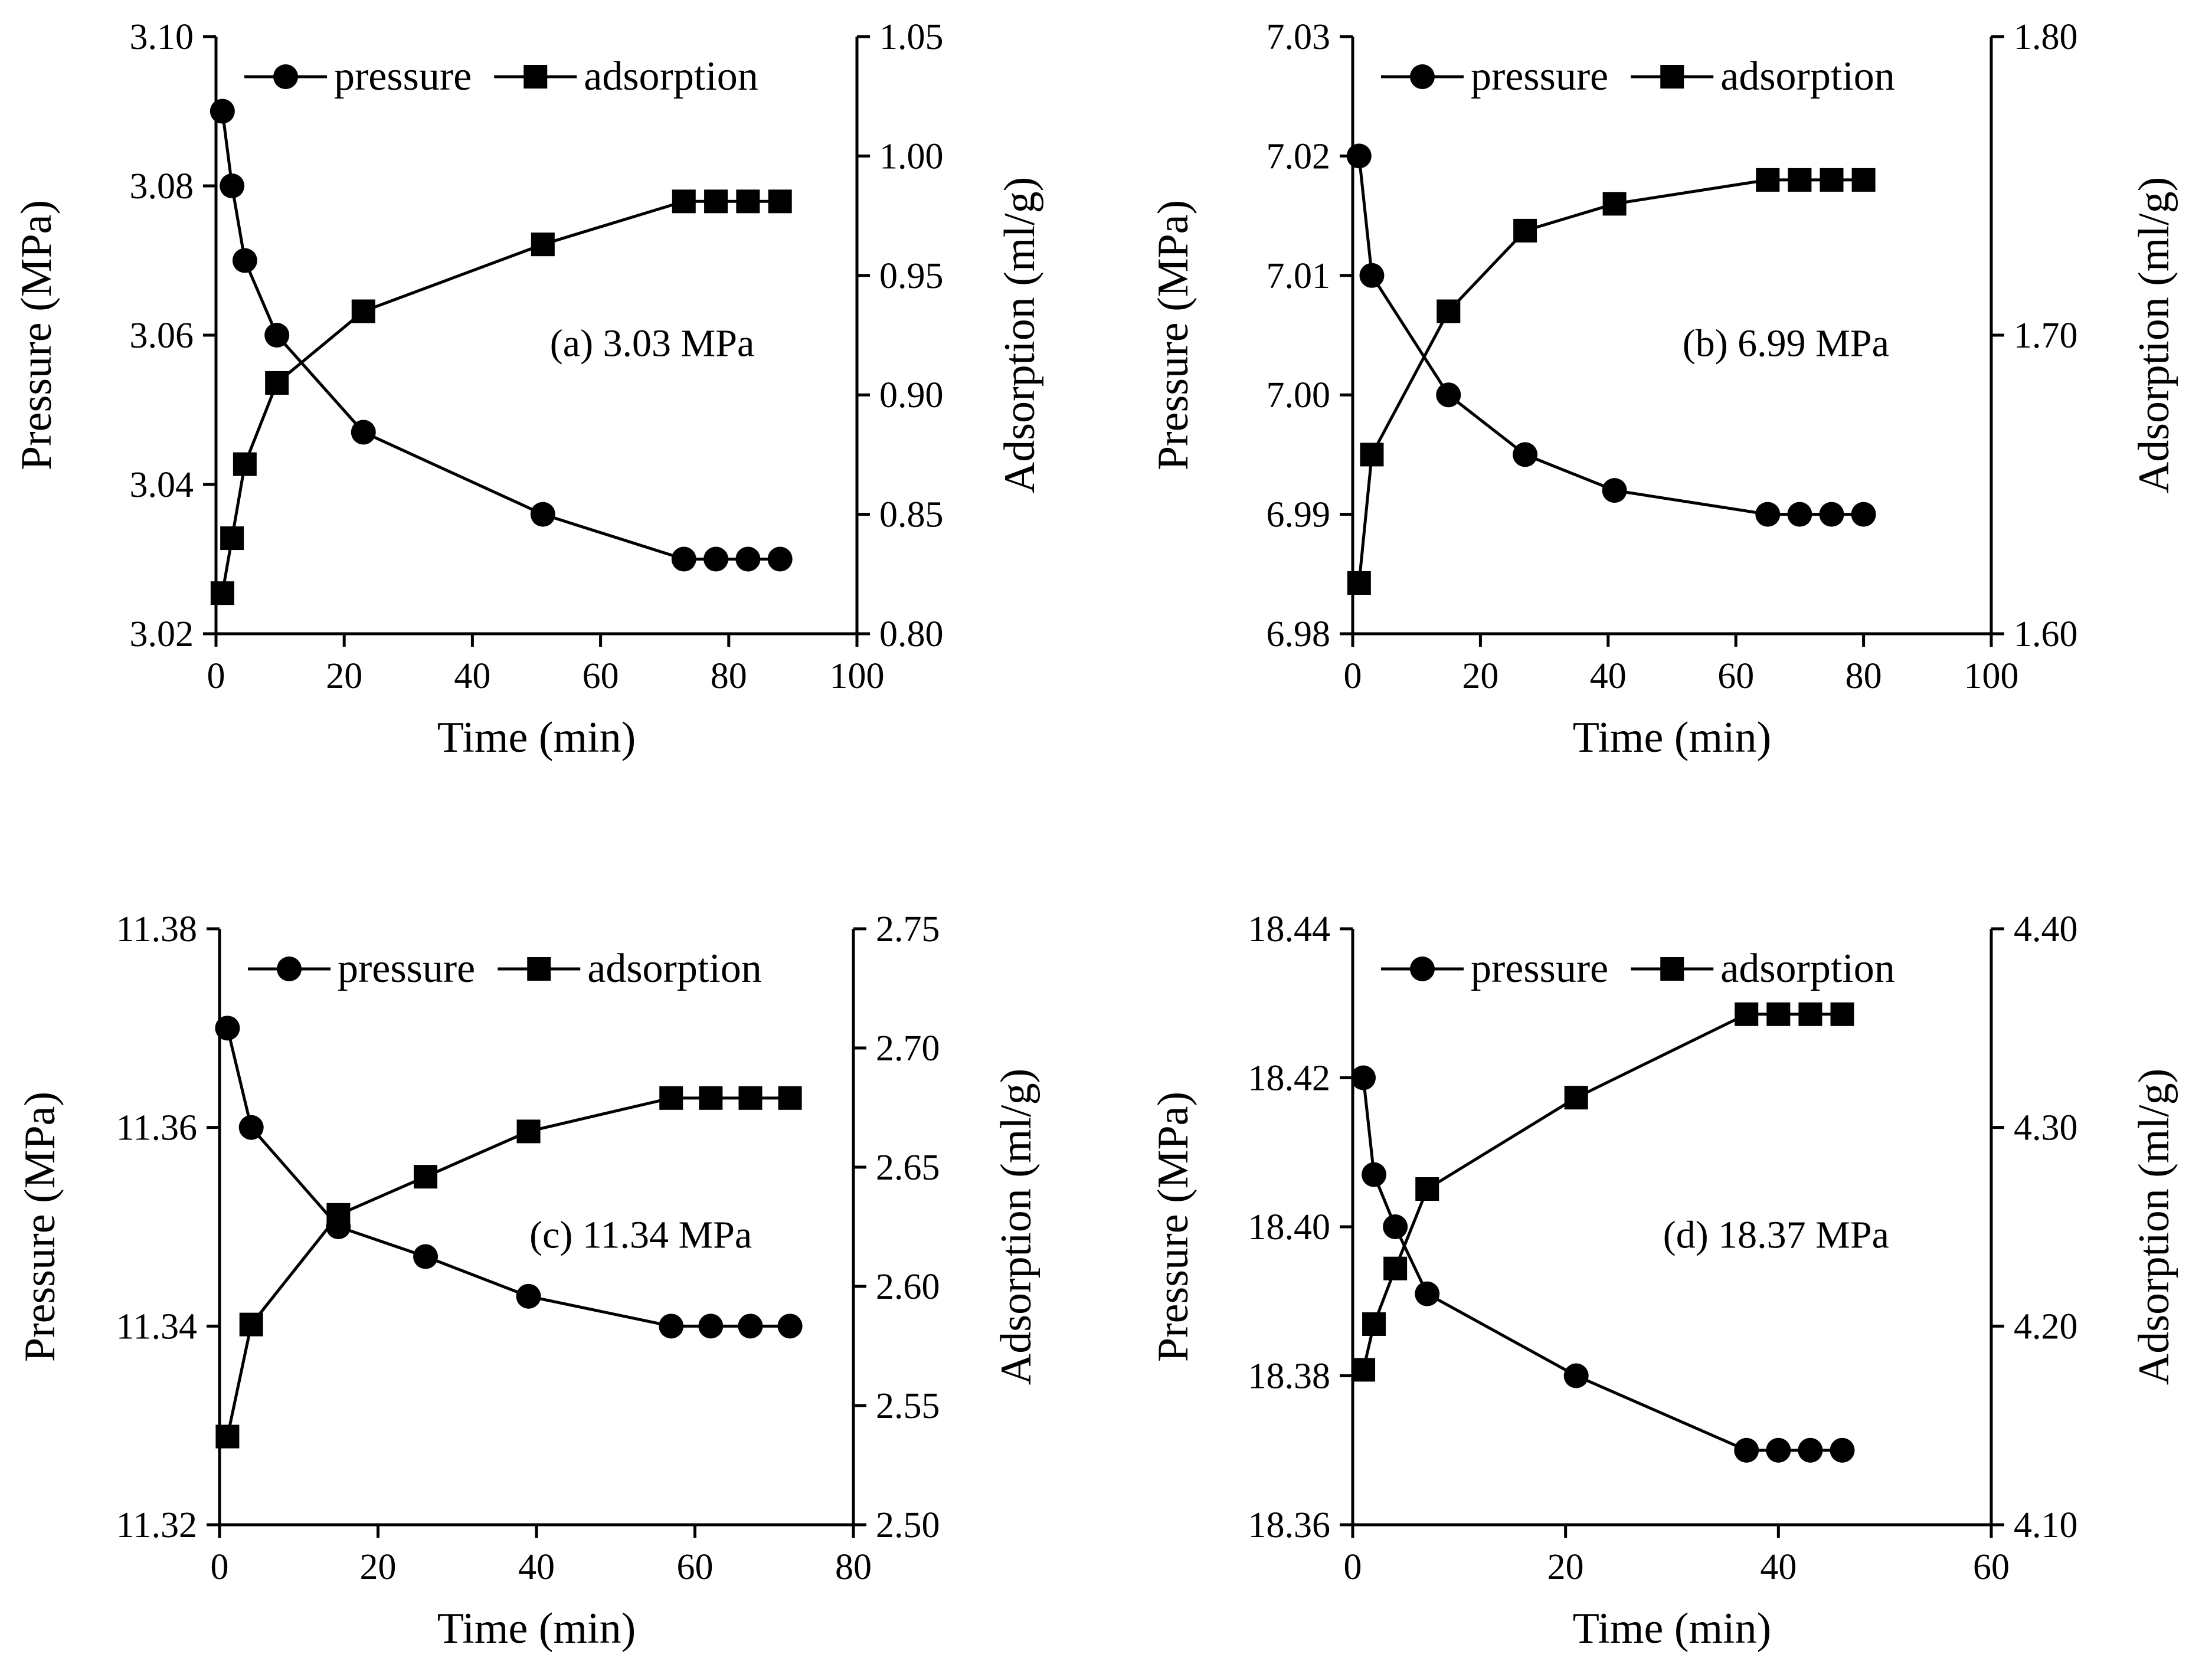  What do you see at coordinates (2046, 1128) in the screenshot?
I see `y-right-tick-label: 4.30` at bounding box center [2046, 1128].